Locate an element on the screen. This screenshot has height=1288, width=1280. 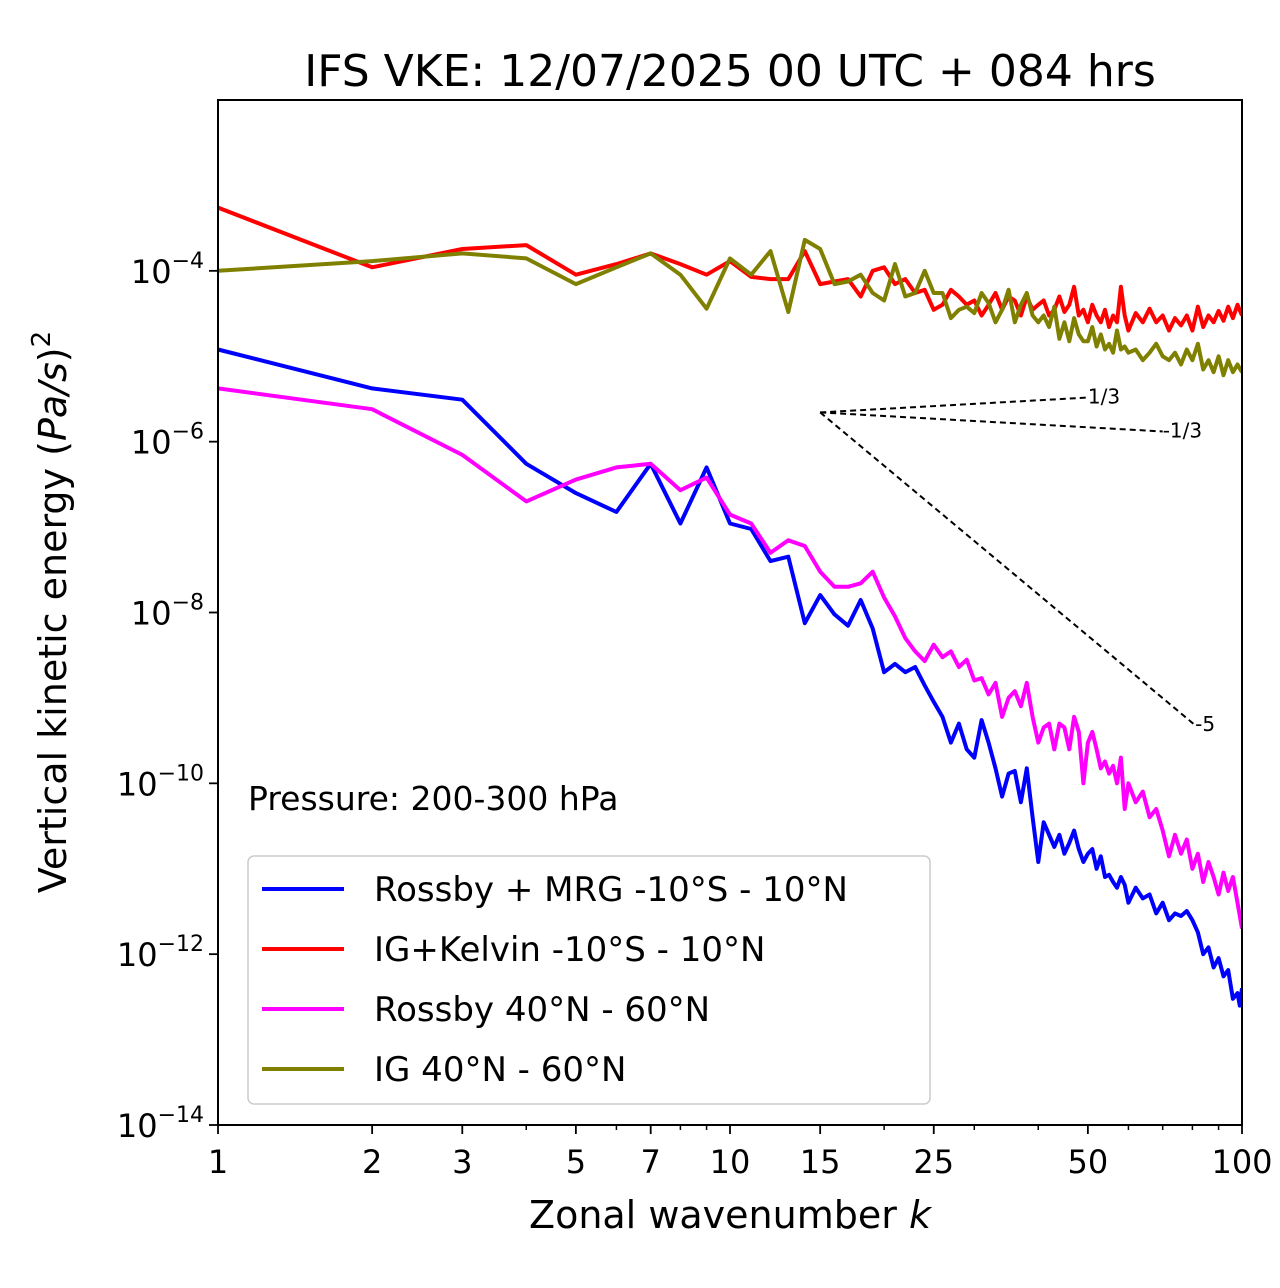
x-axis-title-text: Zonal wavenumber is located at coordinates (713, 1215).